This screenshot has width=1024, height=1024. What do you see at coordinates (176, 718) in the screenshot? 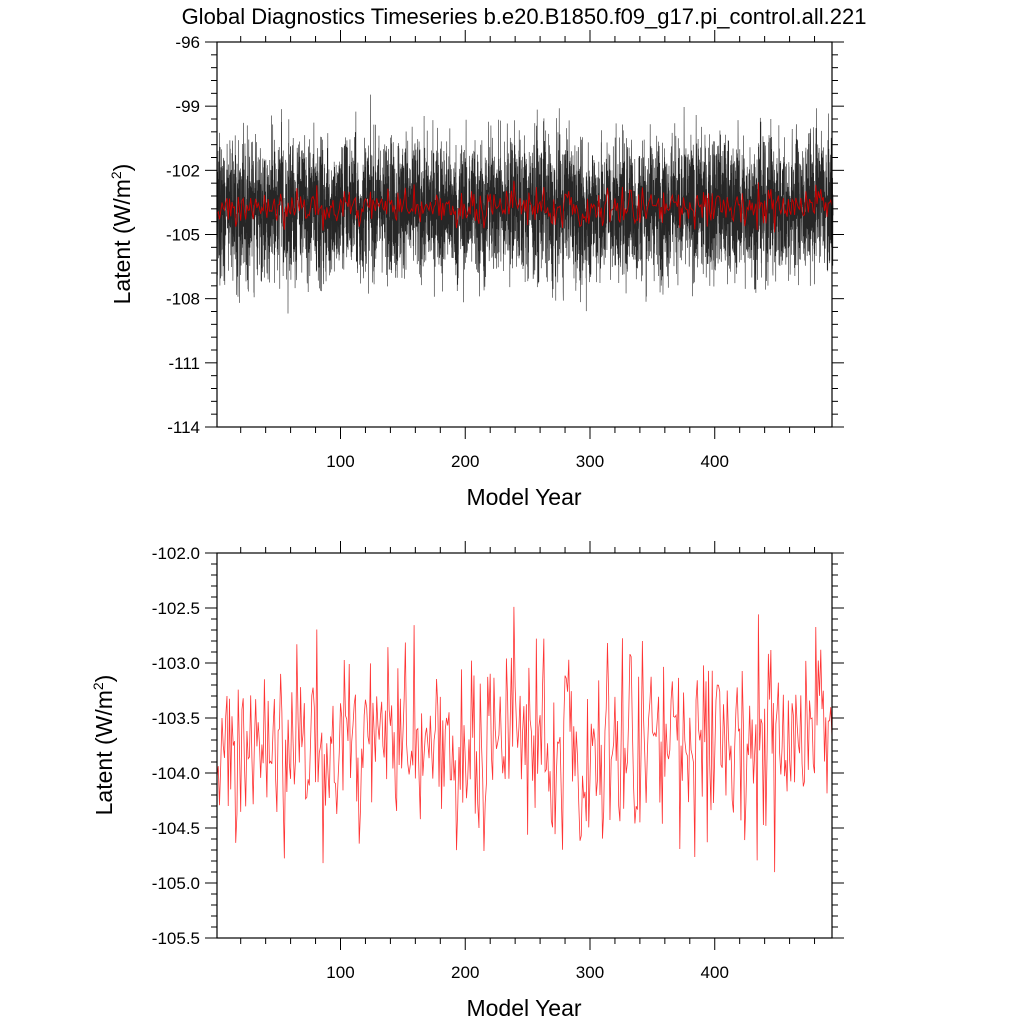
I see `y-tick-label: -103.5` at bounding box center [176, 718].